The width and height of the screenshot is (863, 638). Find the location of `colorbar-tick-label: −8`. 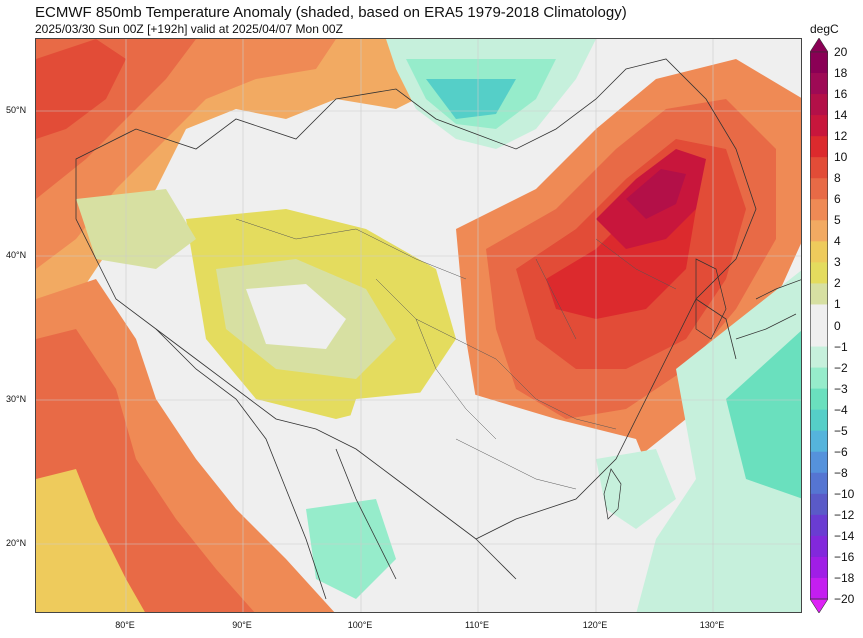

colorbar-tick-label: −8 is located at coordinates (841, 472).